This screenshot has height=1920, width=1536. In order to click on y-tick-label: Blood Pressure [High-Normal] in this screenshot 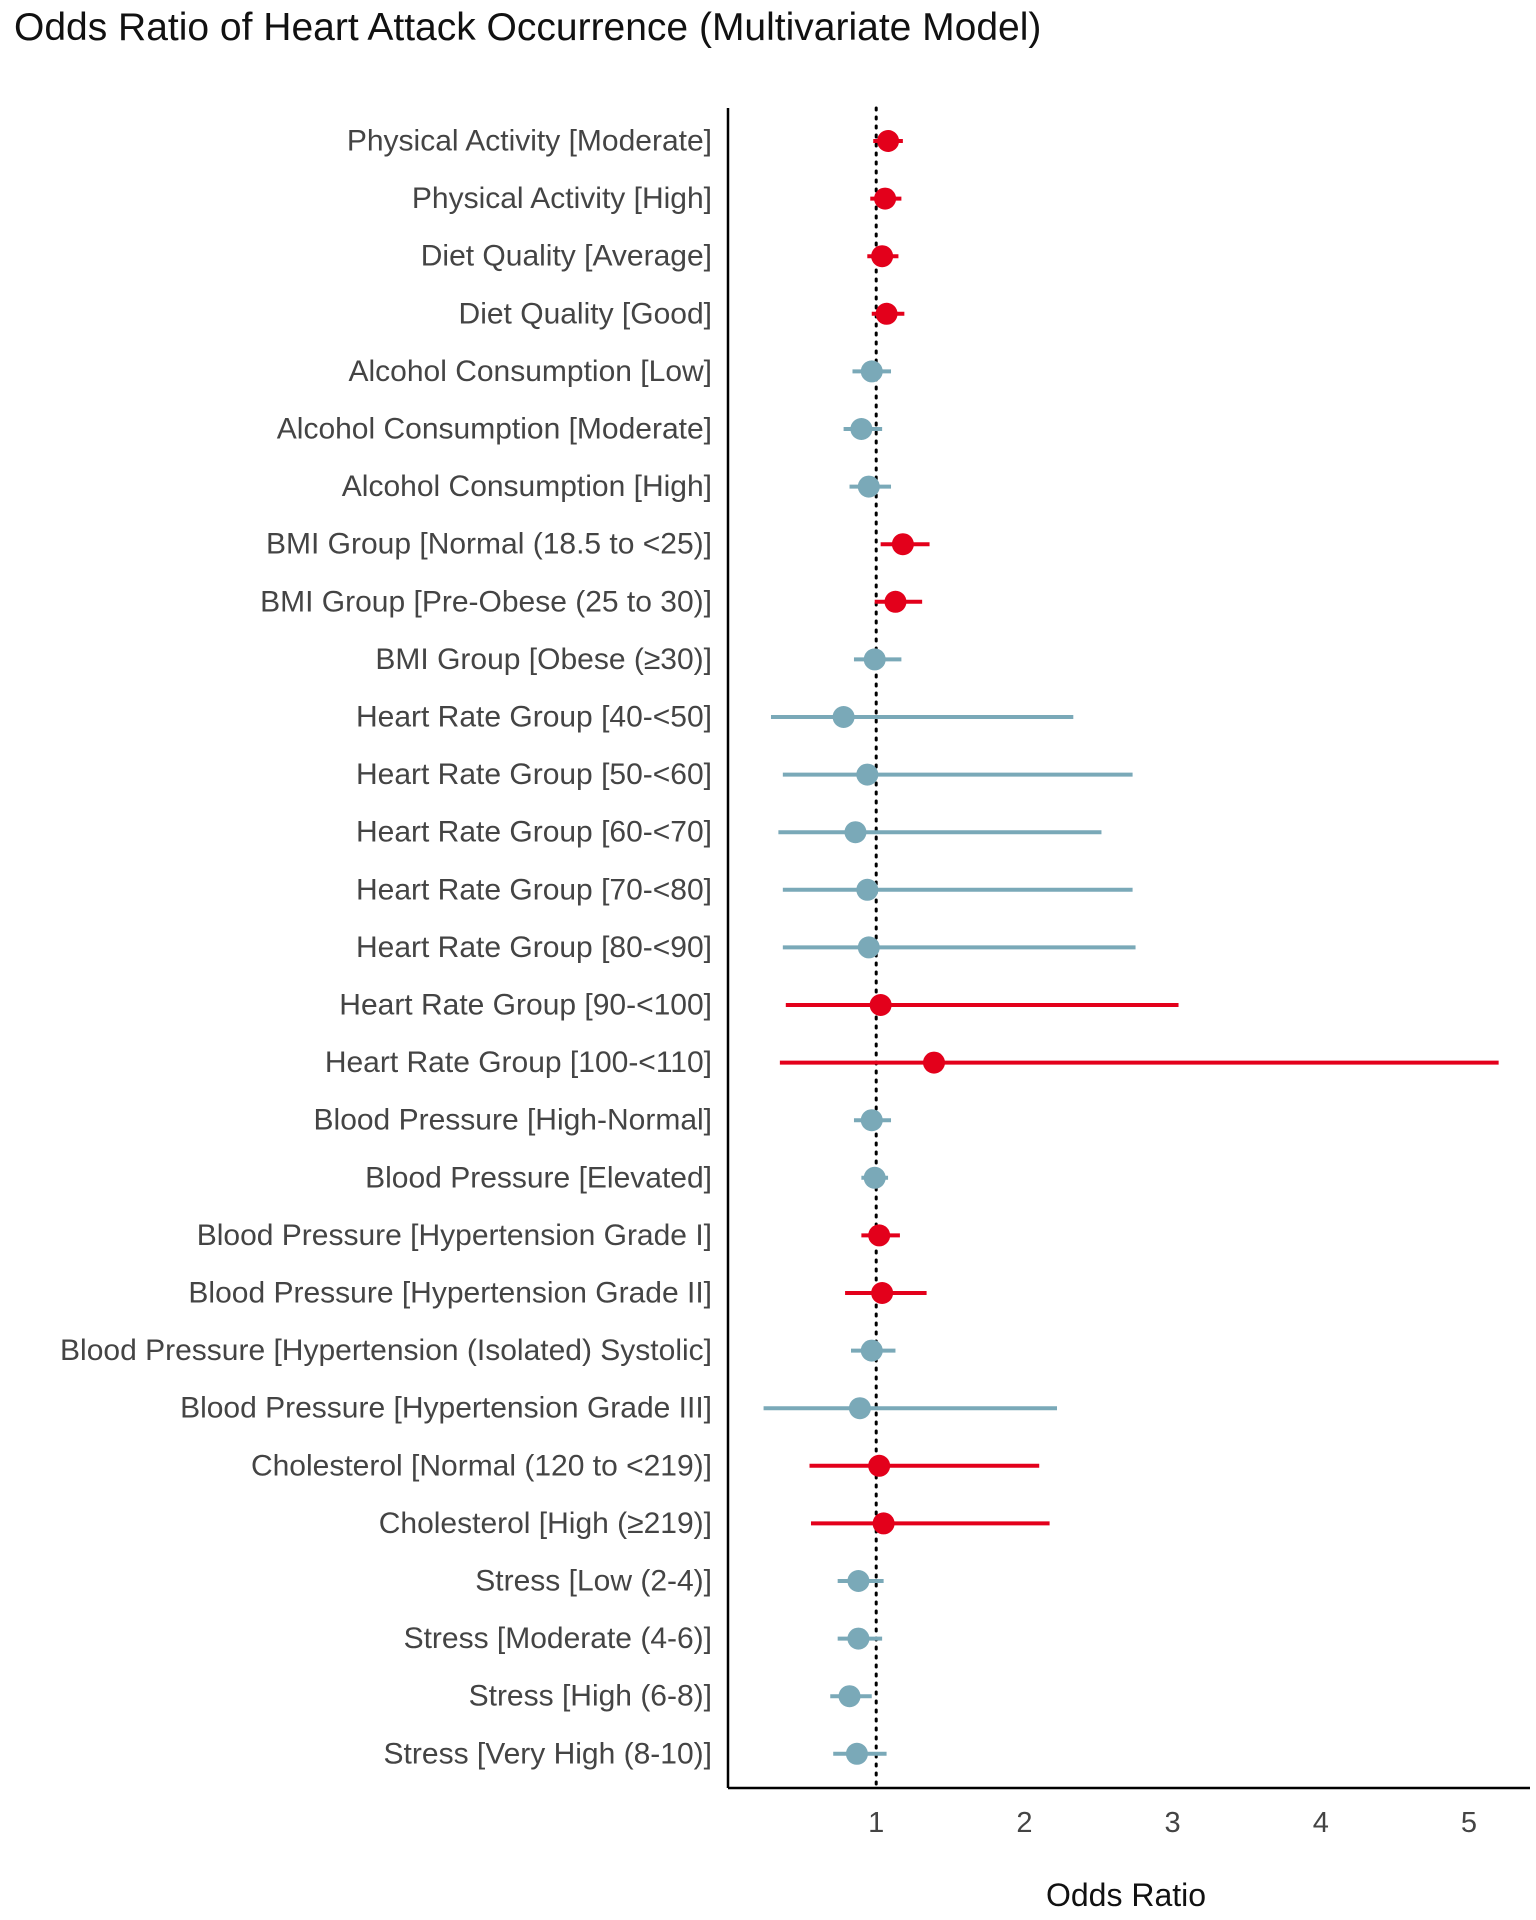, I will do `click(513, 1120)`.